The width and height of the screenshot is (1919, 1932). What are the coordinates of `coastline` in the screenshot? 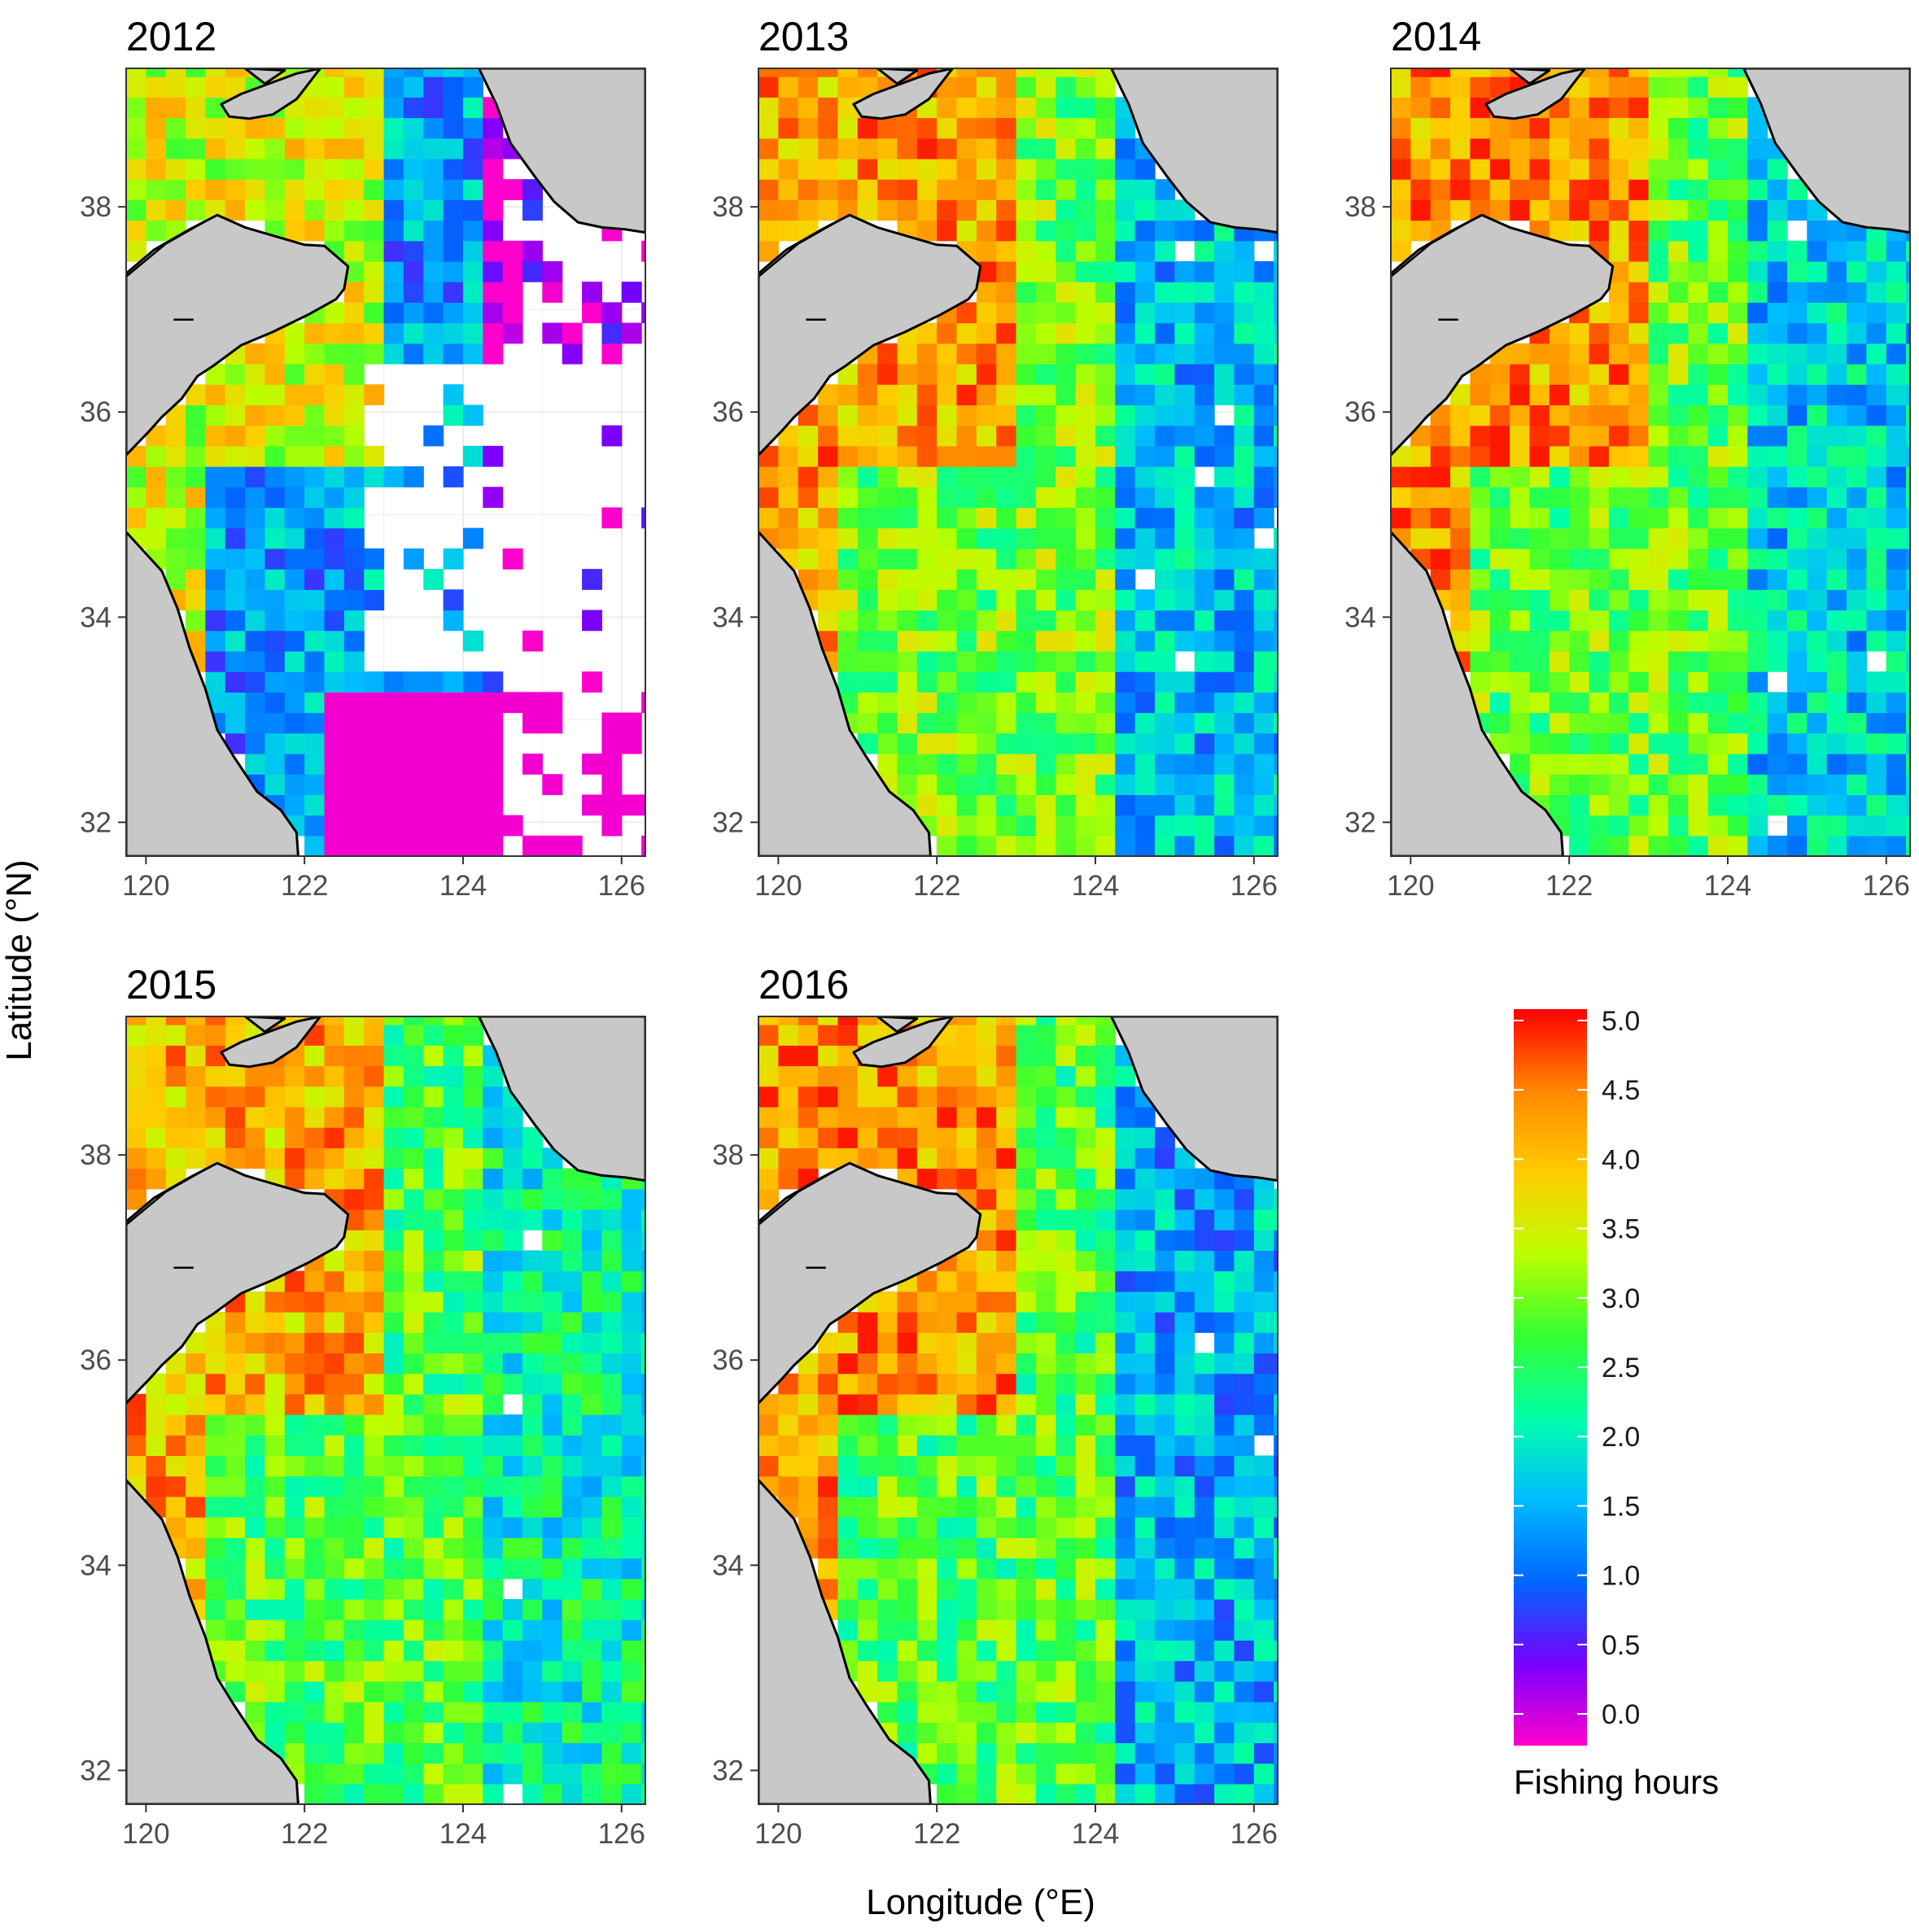 It's located at (798, 249).